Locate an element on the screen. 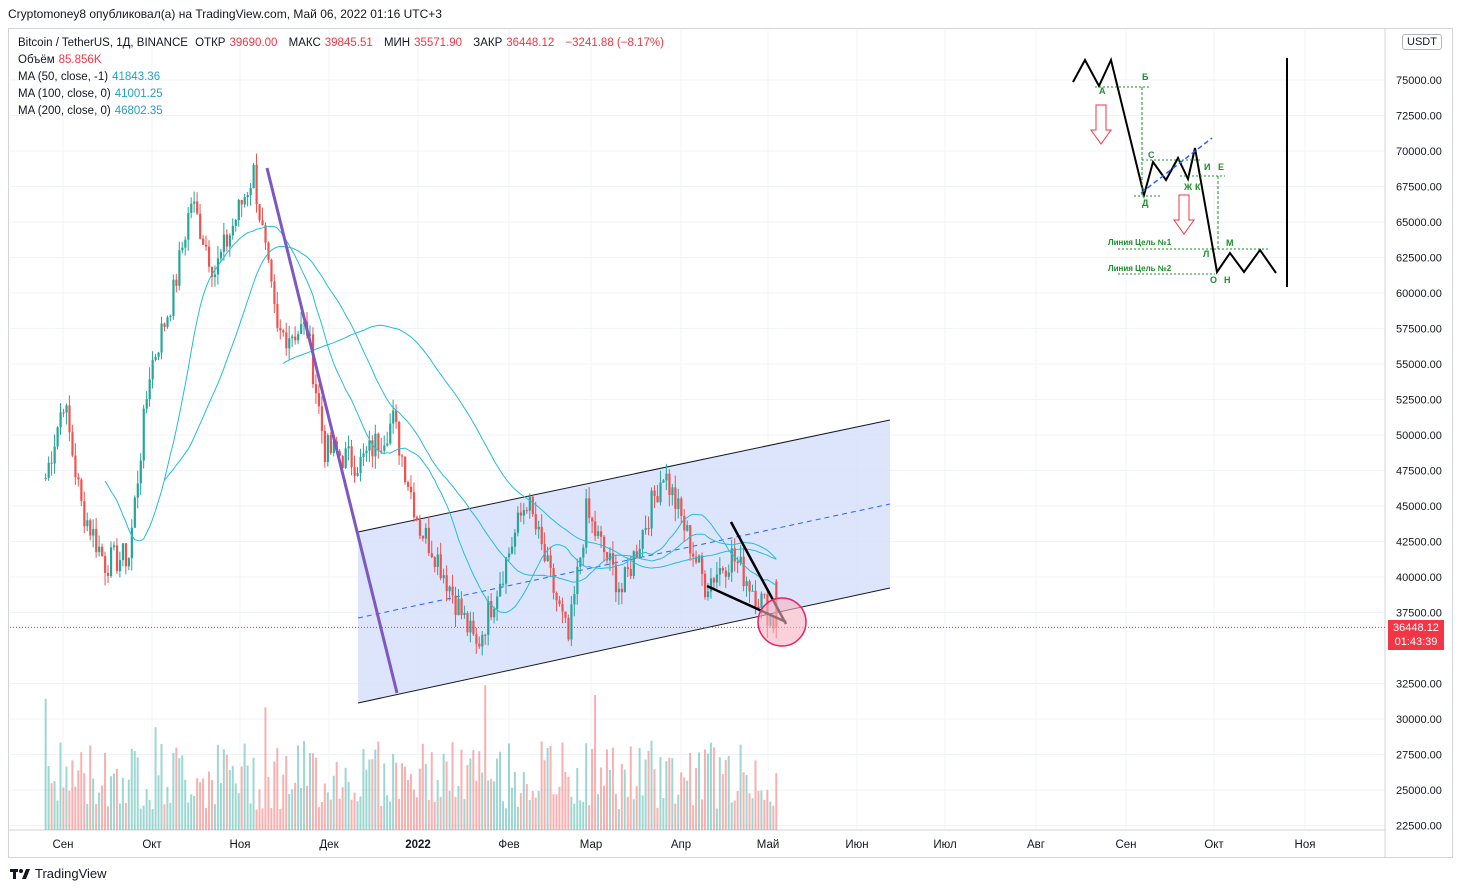 The image size is (1462, 893). volume-row: Объём 85.856K is located at coordinates (60, 60).